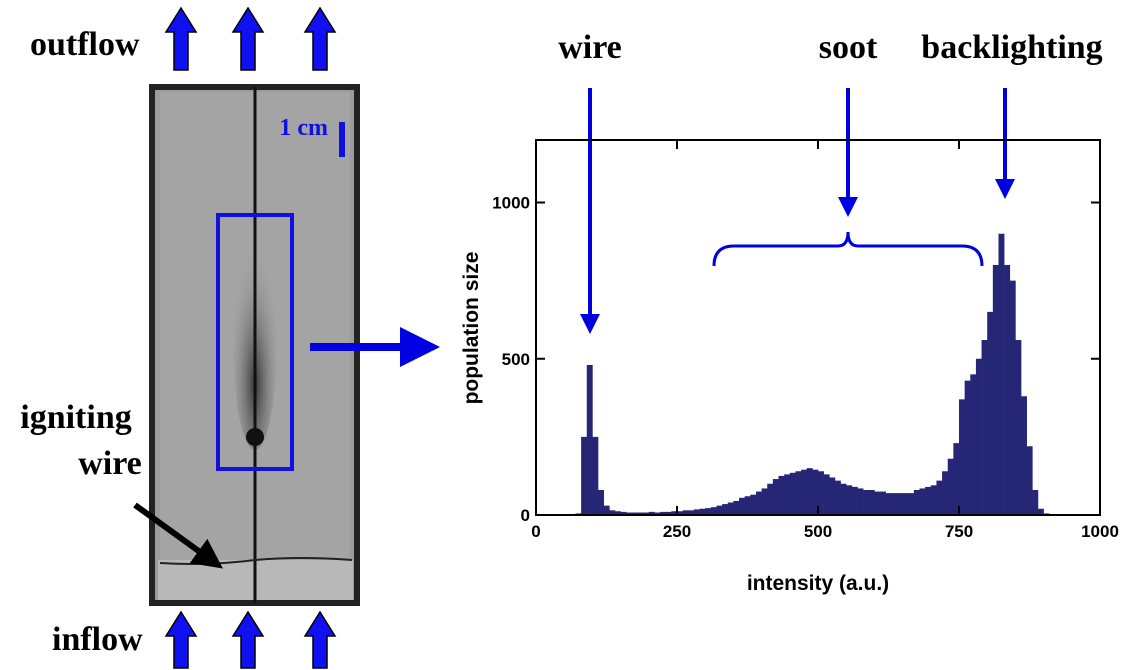 The image size is (1129, 670). Describe the element at coordinates (818, 583) in the screenshot. I see `x-axis-label: intensity (a.u.)` at that location.